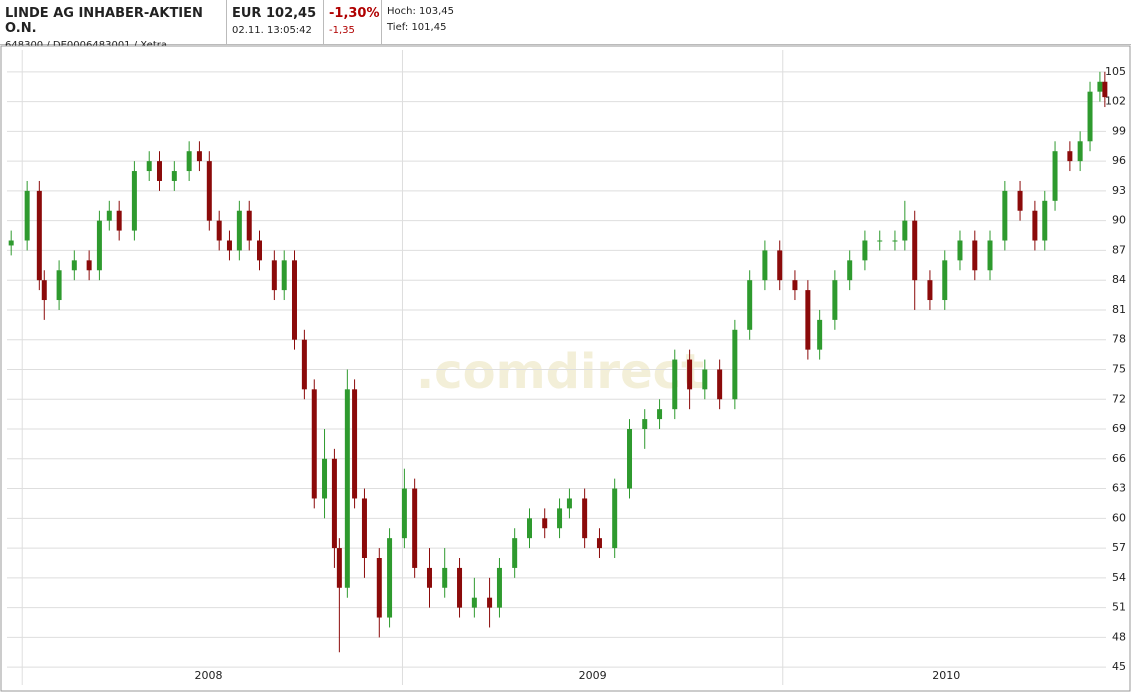  What do you see at coordinates (209, 675) in the screenshot?
I see `x-tick-label: 2008` at bounding box center [209, 675].